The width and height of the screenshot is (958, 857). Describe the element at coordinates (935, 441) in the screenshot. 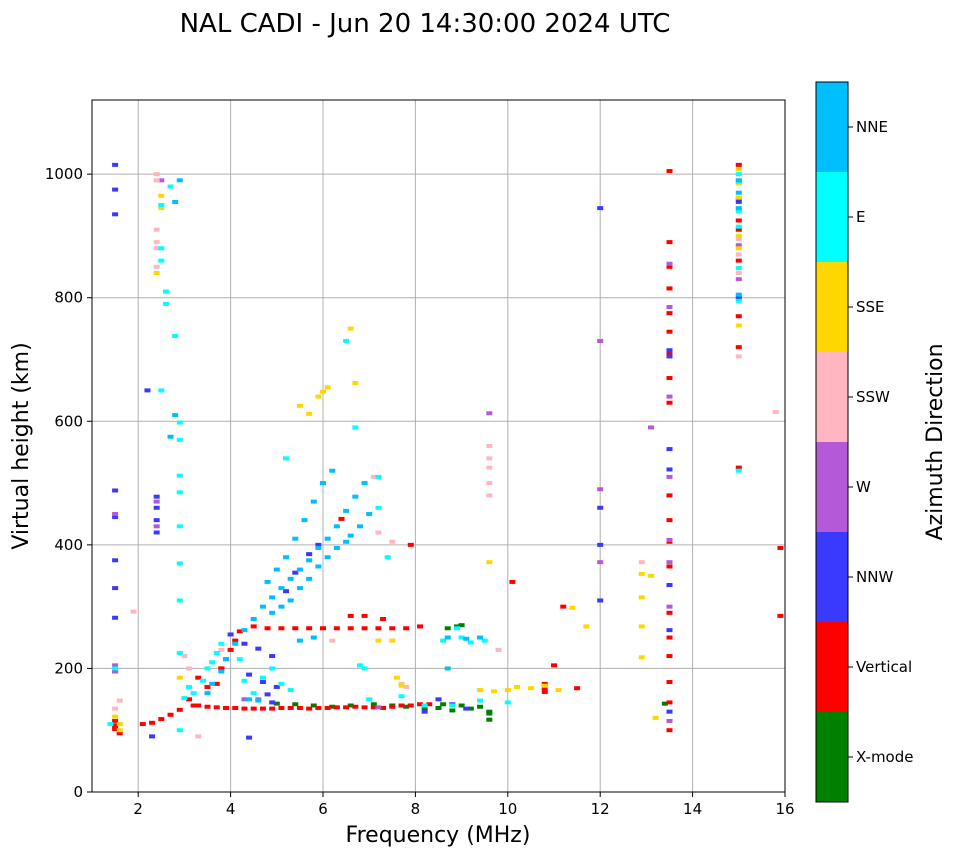

I see `colorbar-title: Azimuth Direction` at that location.